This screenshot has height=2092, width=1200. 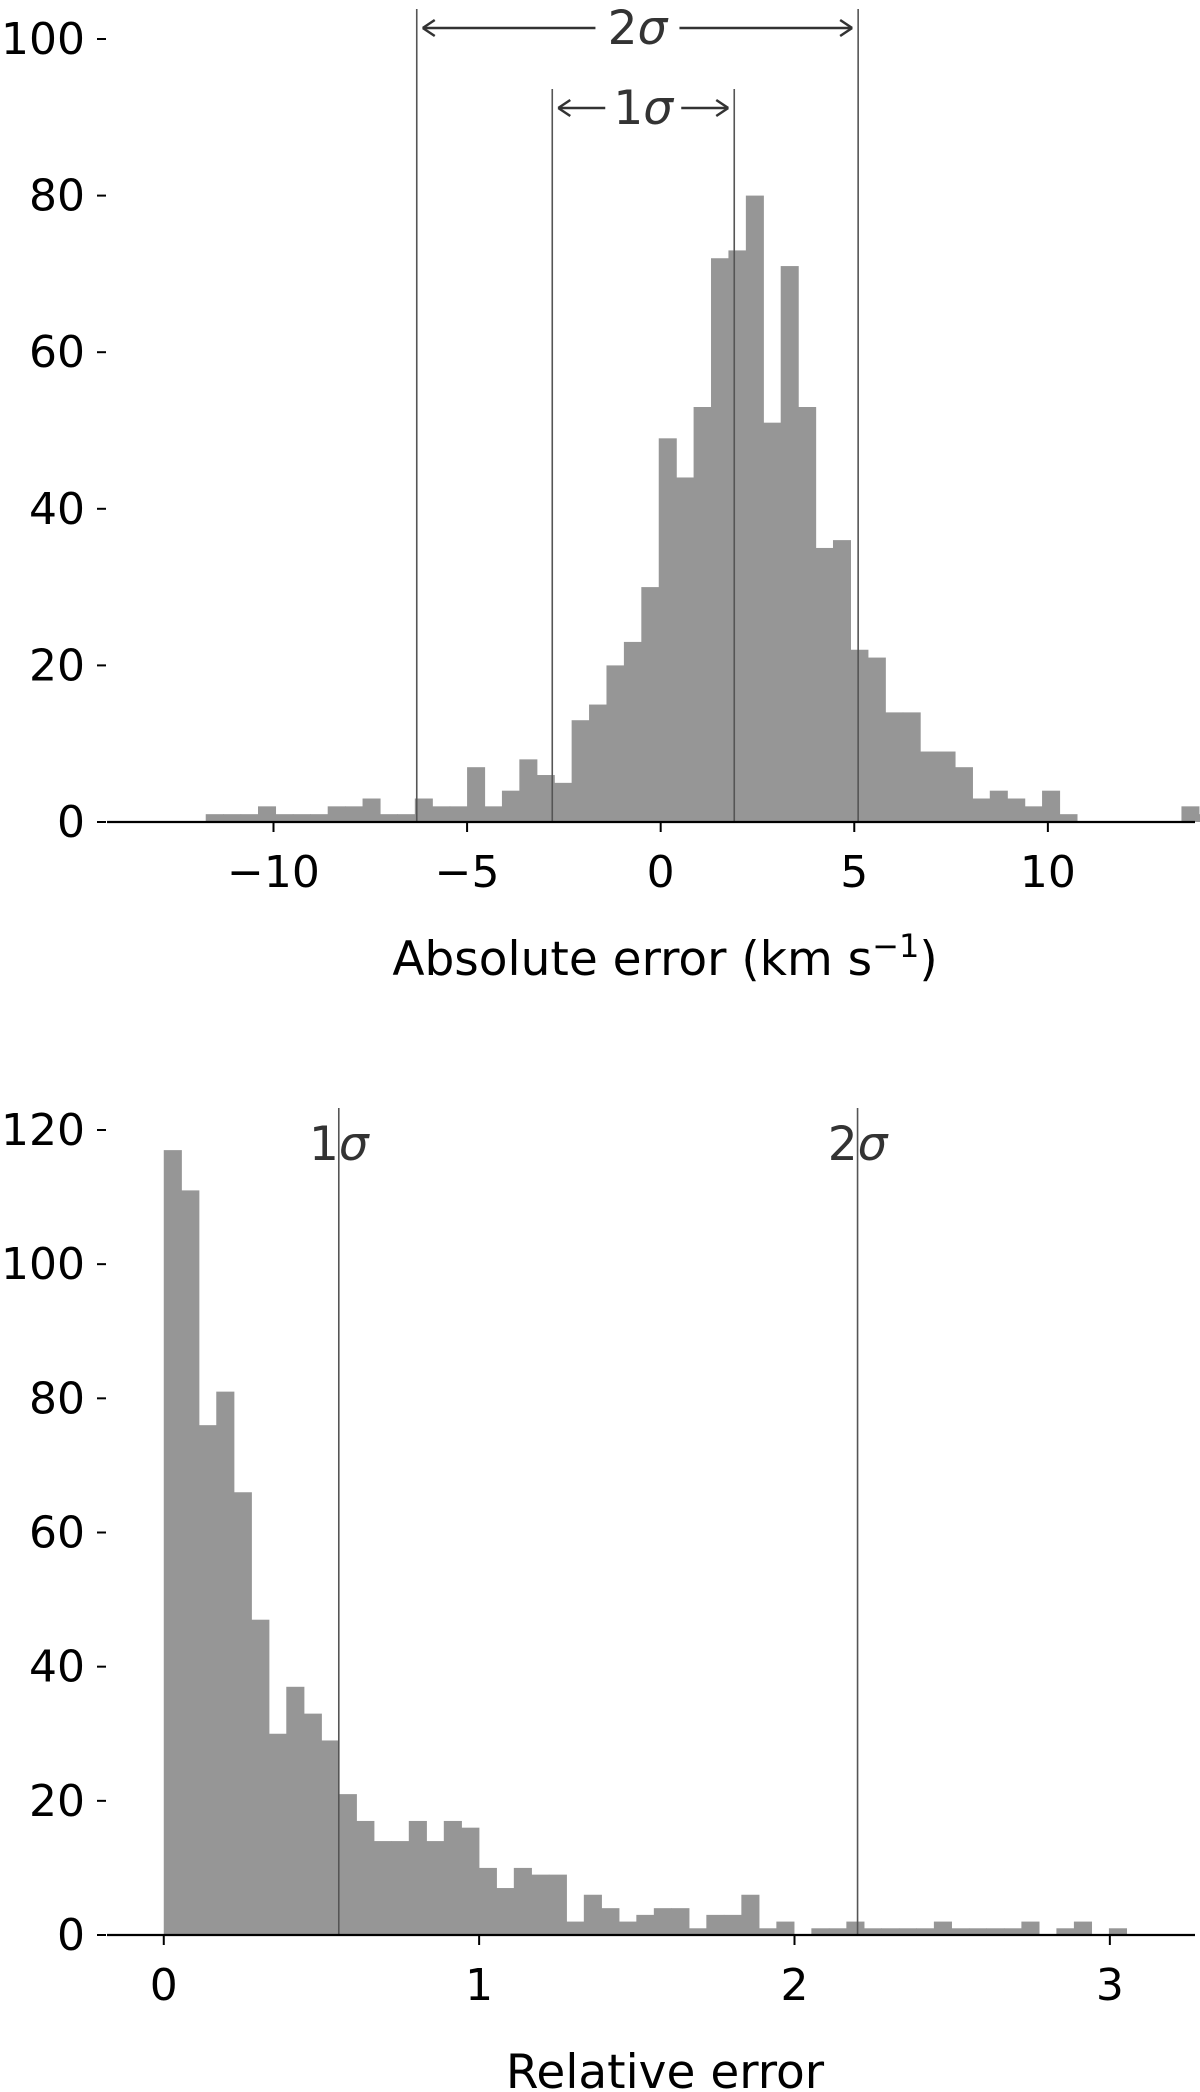 What do you see at coordinates (324, 1144) in the screenshot?
I see `sigma-number: 1` at bounding box center [324, 1144].